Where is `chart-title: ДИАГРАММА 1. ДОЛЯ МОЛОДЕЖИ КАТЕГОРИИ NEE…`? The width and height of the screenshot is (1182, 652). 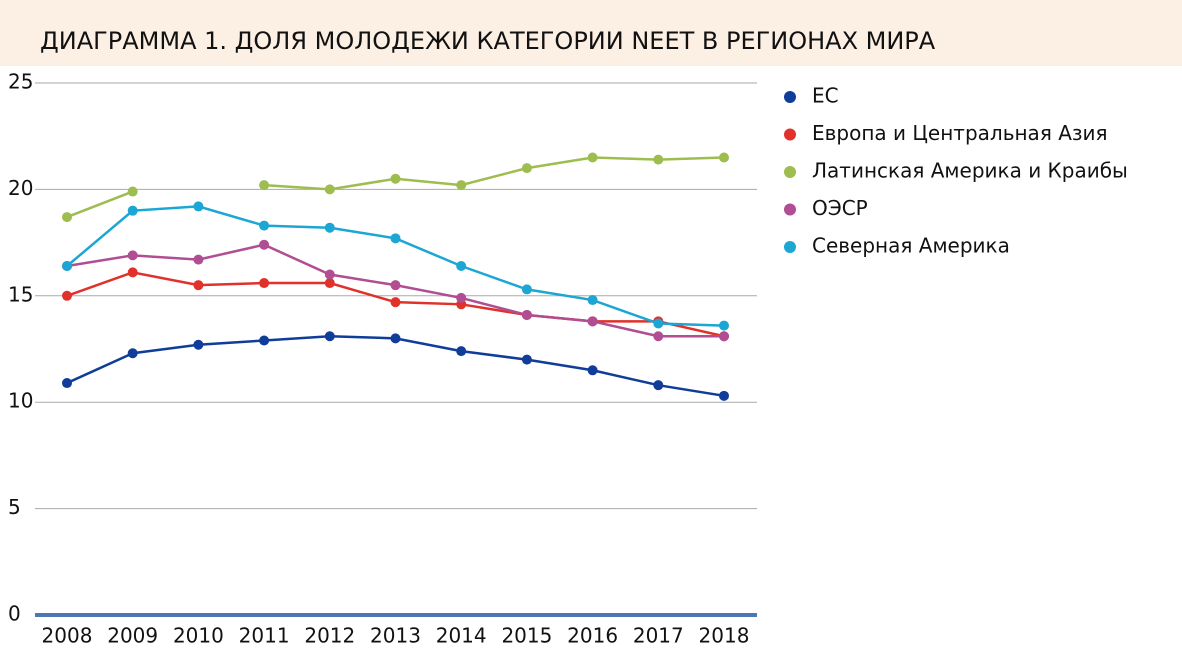
chart-title: ДИАГРАММА 1. ДОЛЯ МОЛОДЕЖИ КАТЕГОРИИ NEE… is located at coordinates (488, 41).